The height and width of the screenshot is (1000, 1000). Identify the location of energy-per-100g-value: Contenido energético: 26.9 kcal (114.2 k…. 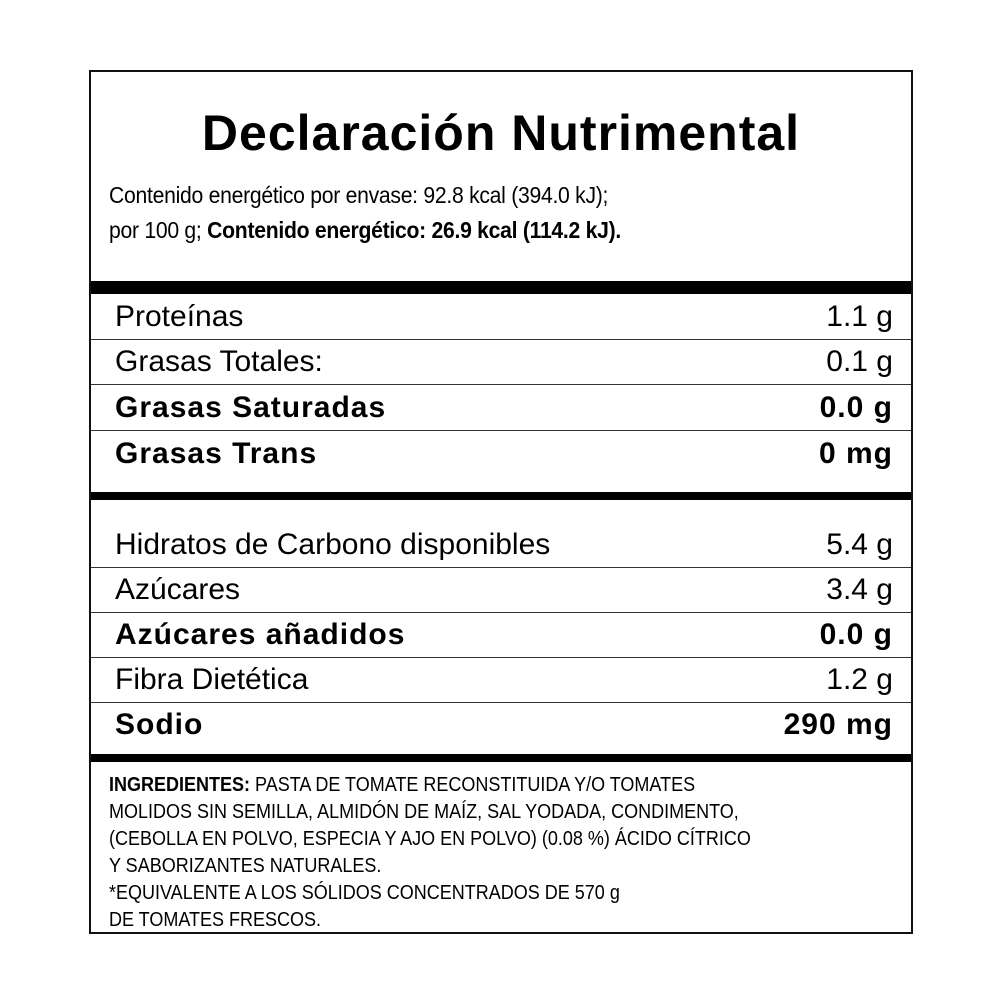
(414, 230).